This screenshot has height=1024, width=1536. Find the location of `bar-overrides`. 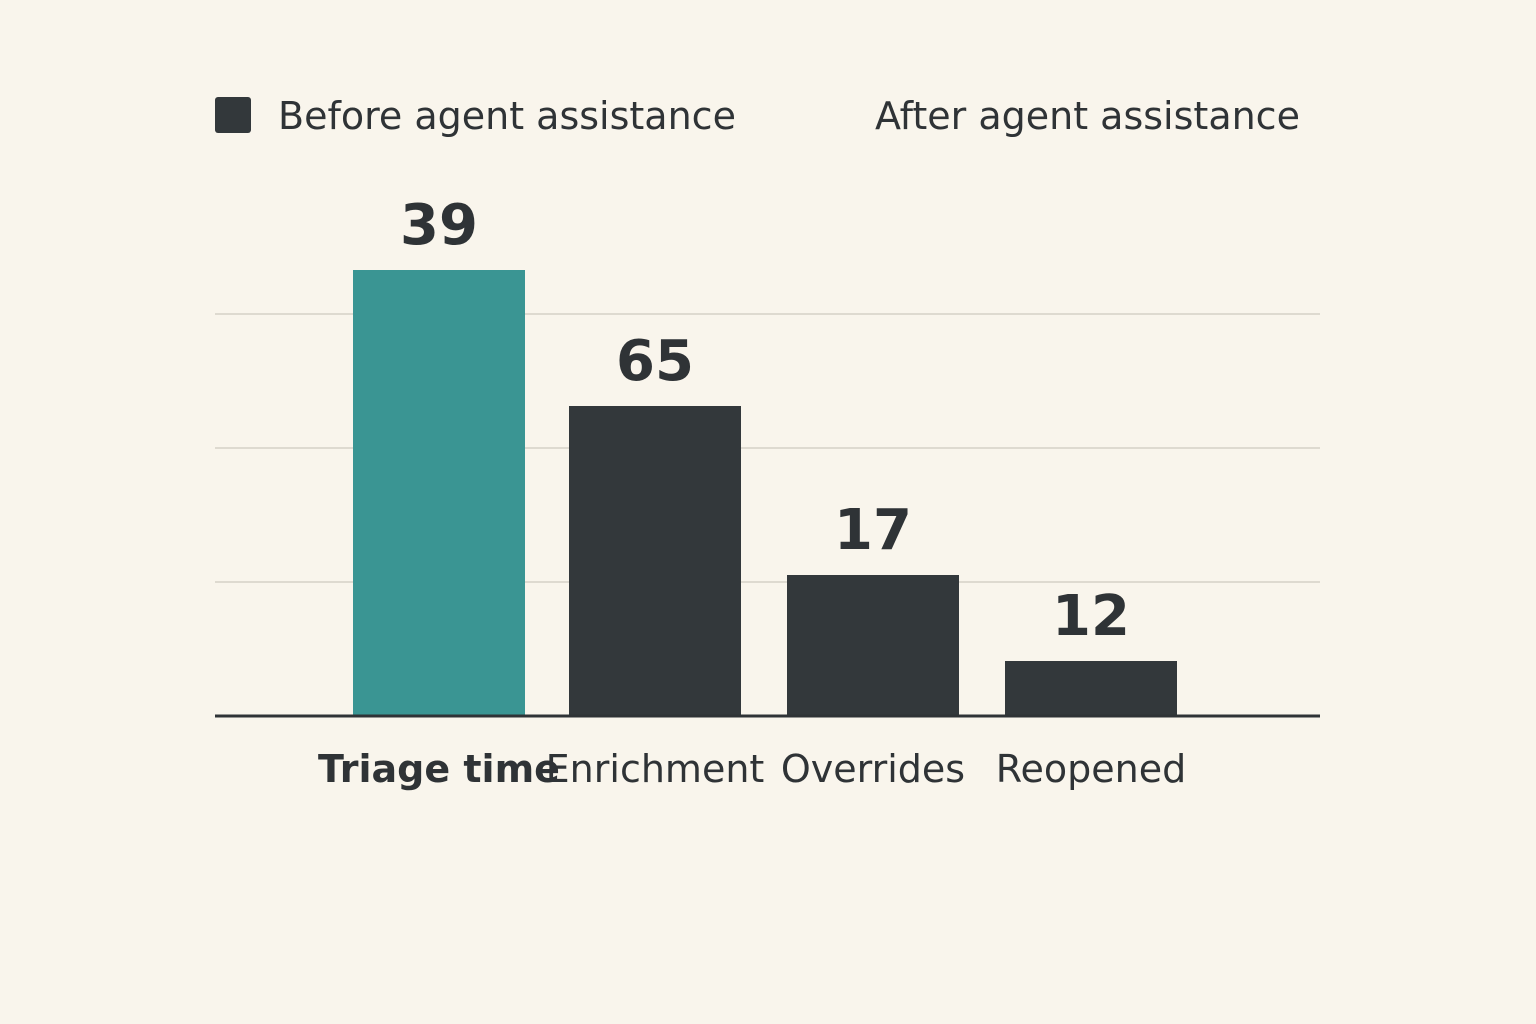

bar-overrides is located at coordinates (873, 645).